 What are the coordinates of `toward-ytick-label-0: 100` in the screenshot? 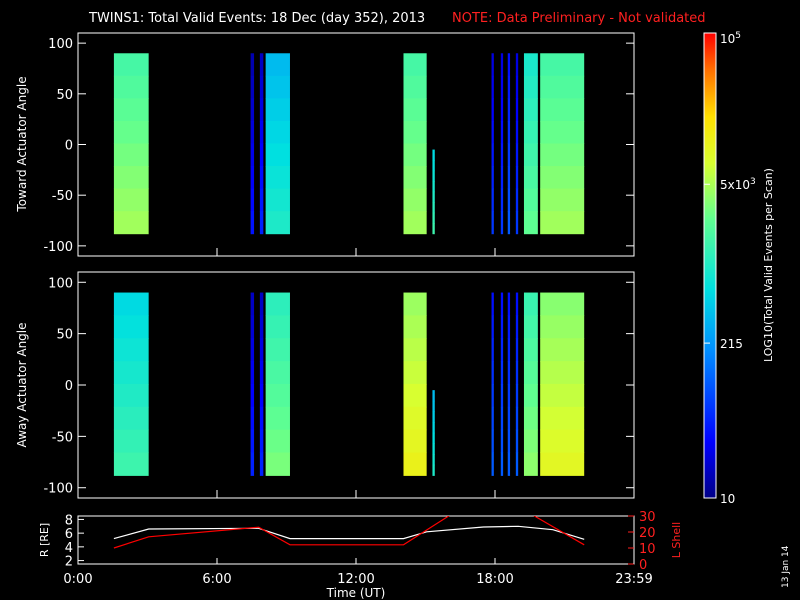 It's located at (60, 44).